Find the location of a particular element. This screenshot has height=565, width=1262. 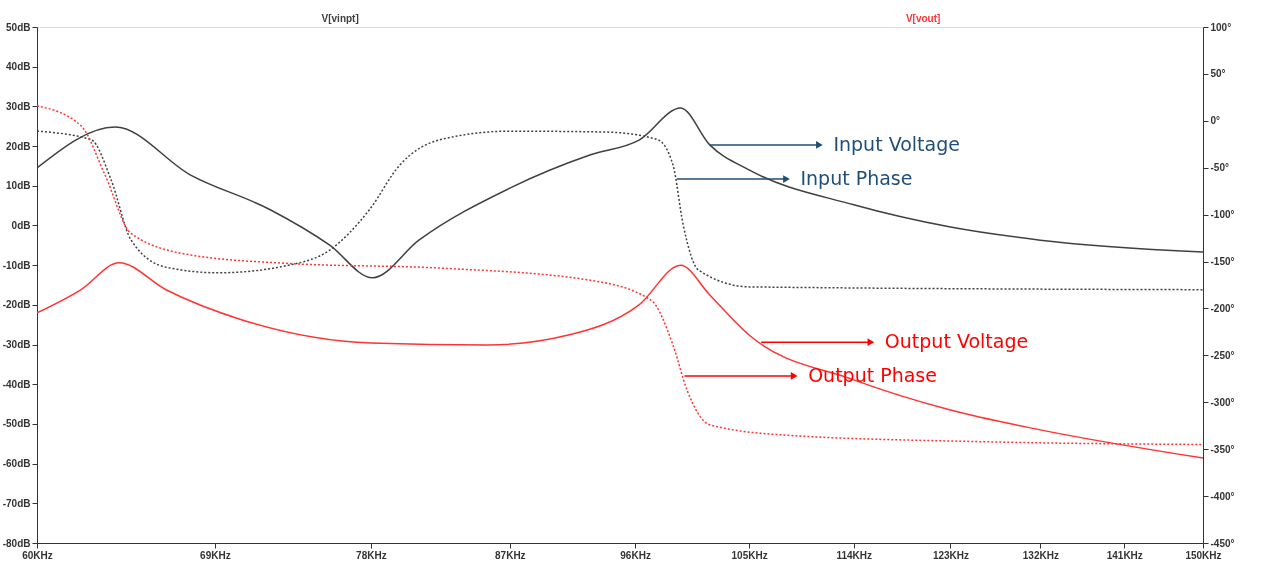

y-tick-label: -70dB is located at coordinates (16, 503).